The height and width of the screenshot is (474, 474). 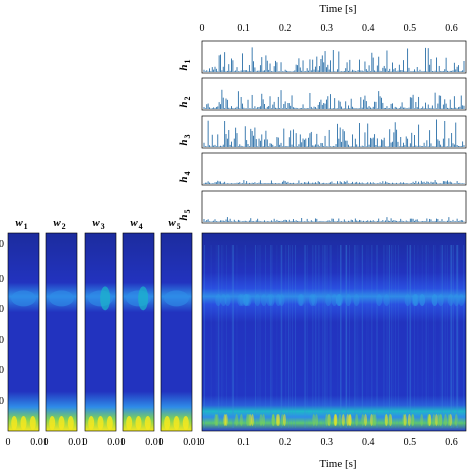 What do you see at coordinates (185, 139) in the screenshot?
I see `activation-label-h3: h3` at bounding box center [185, 139].